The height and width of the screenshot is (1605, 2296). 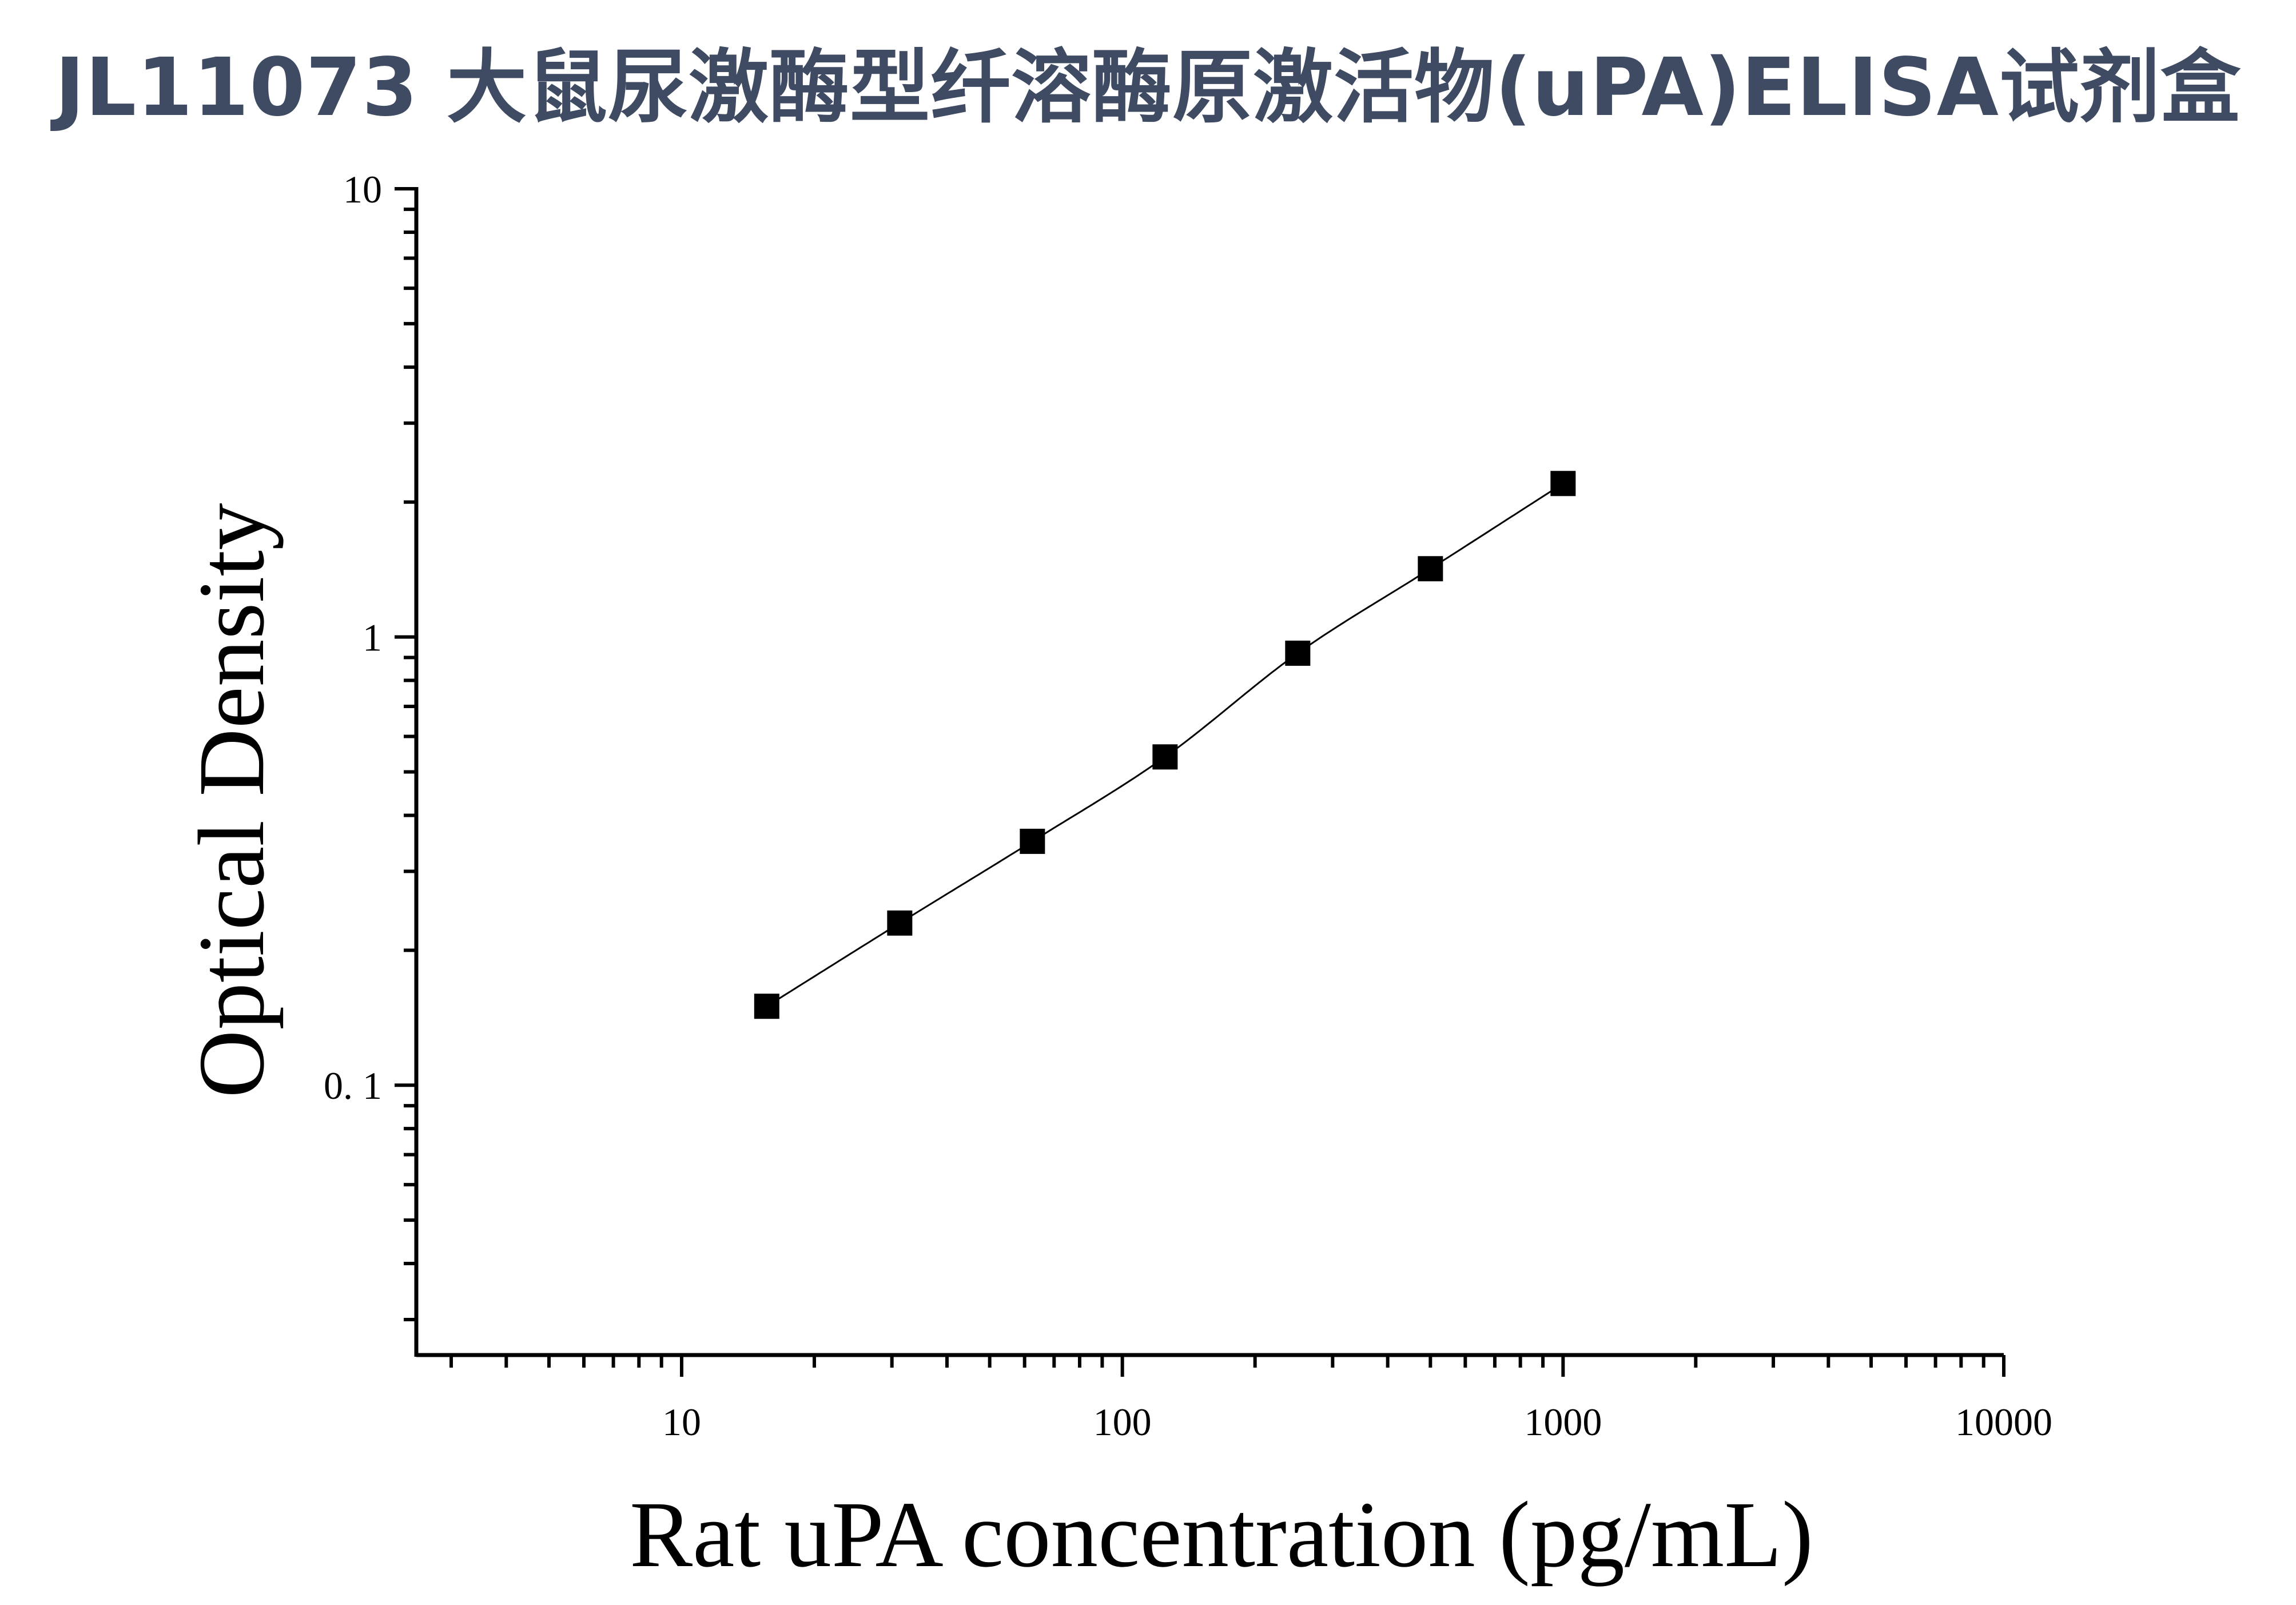 What do you see at coordinates (1148, 87) in the screenshot?
I see `chart-title: JL11073 大鼠尿激酶型纤溶酶原激活物(uPA)ELISA试剂盒` at bounding box center [1148, 87].